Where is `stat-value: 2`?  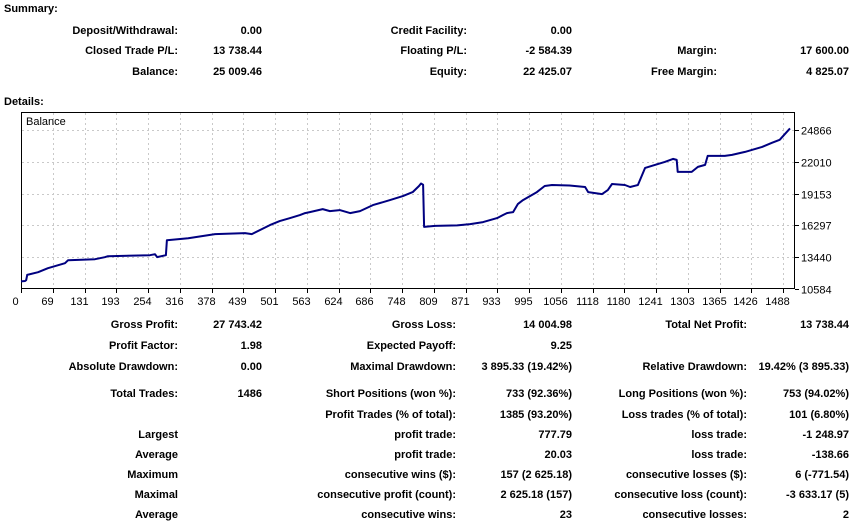 stat-value: 2 is located at coordinates (759, 515).